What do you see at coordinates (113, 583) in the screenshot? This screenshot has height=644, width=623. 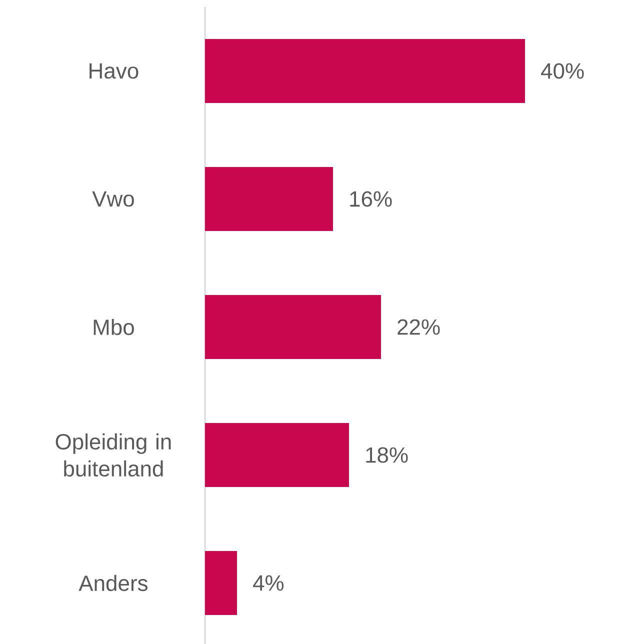 I see `y-tick-label: Anders` at bounding box center [113, 583].